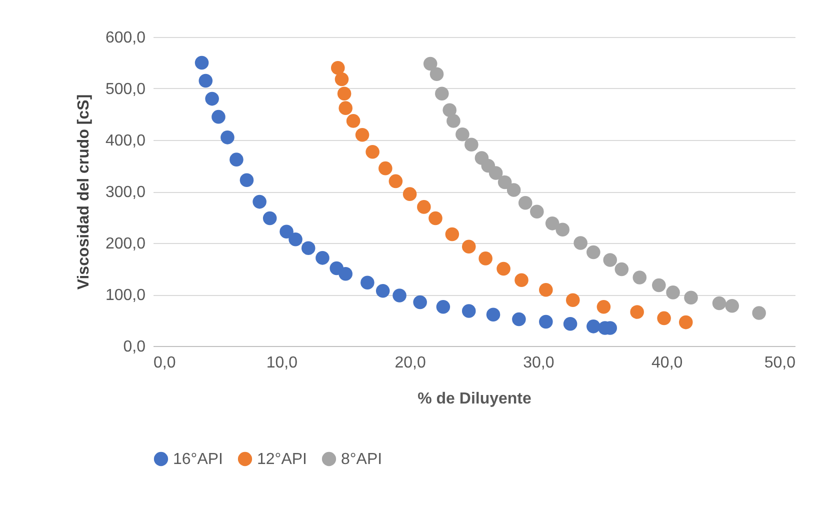 The width and height of the screenshot is (833, 519). What do you see at coordinates (475, 399) in the screenshot?
I see `x-axis-title: % de Diluyente` at bounding box center [475, 399].